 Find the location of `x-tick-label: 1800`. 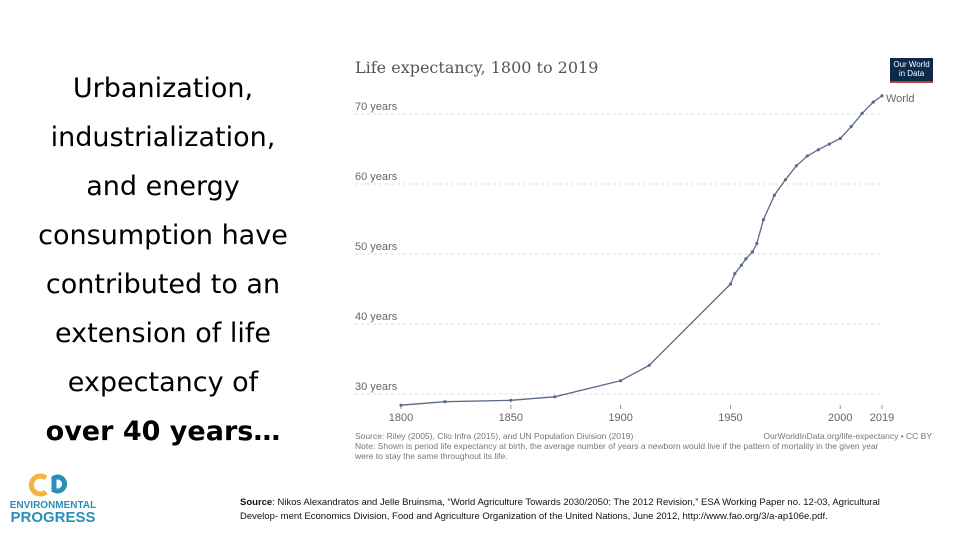

x-tick-label: 1800 is located at coordinates (401, 418).